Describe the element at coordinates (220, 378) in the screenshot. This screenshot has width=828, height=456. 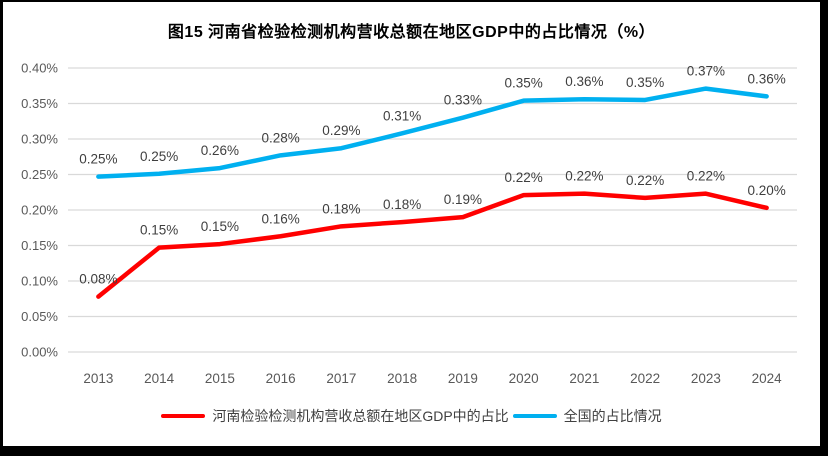
I see `x-tick-label: 2015` at that location.